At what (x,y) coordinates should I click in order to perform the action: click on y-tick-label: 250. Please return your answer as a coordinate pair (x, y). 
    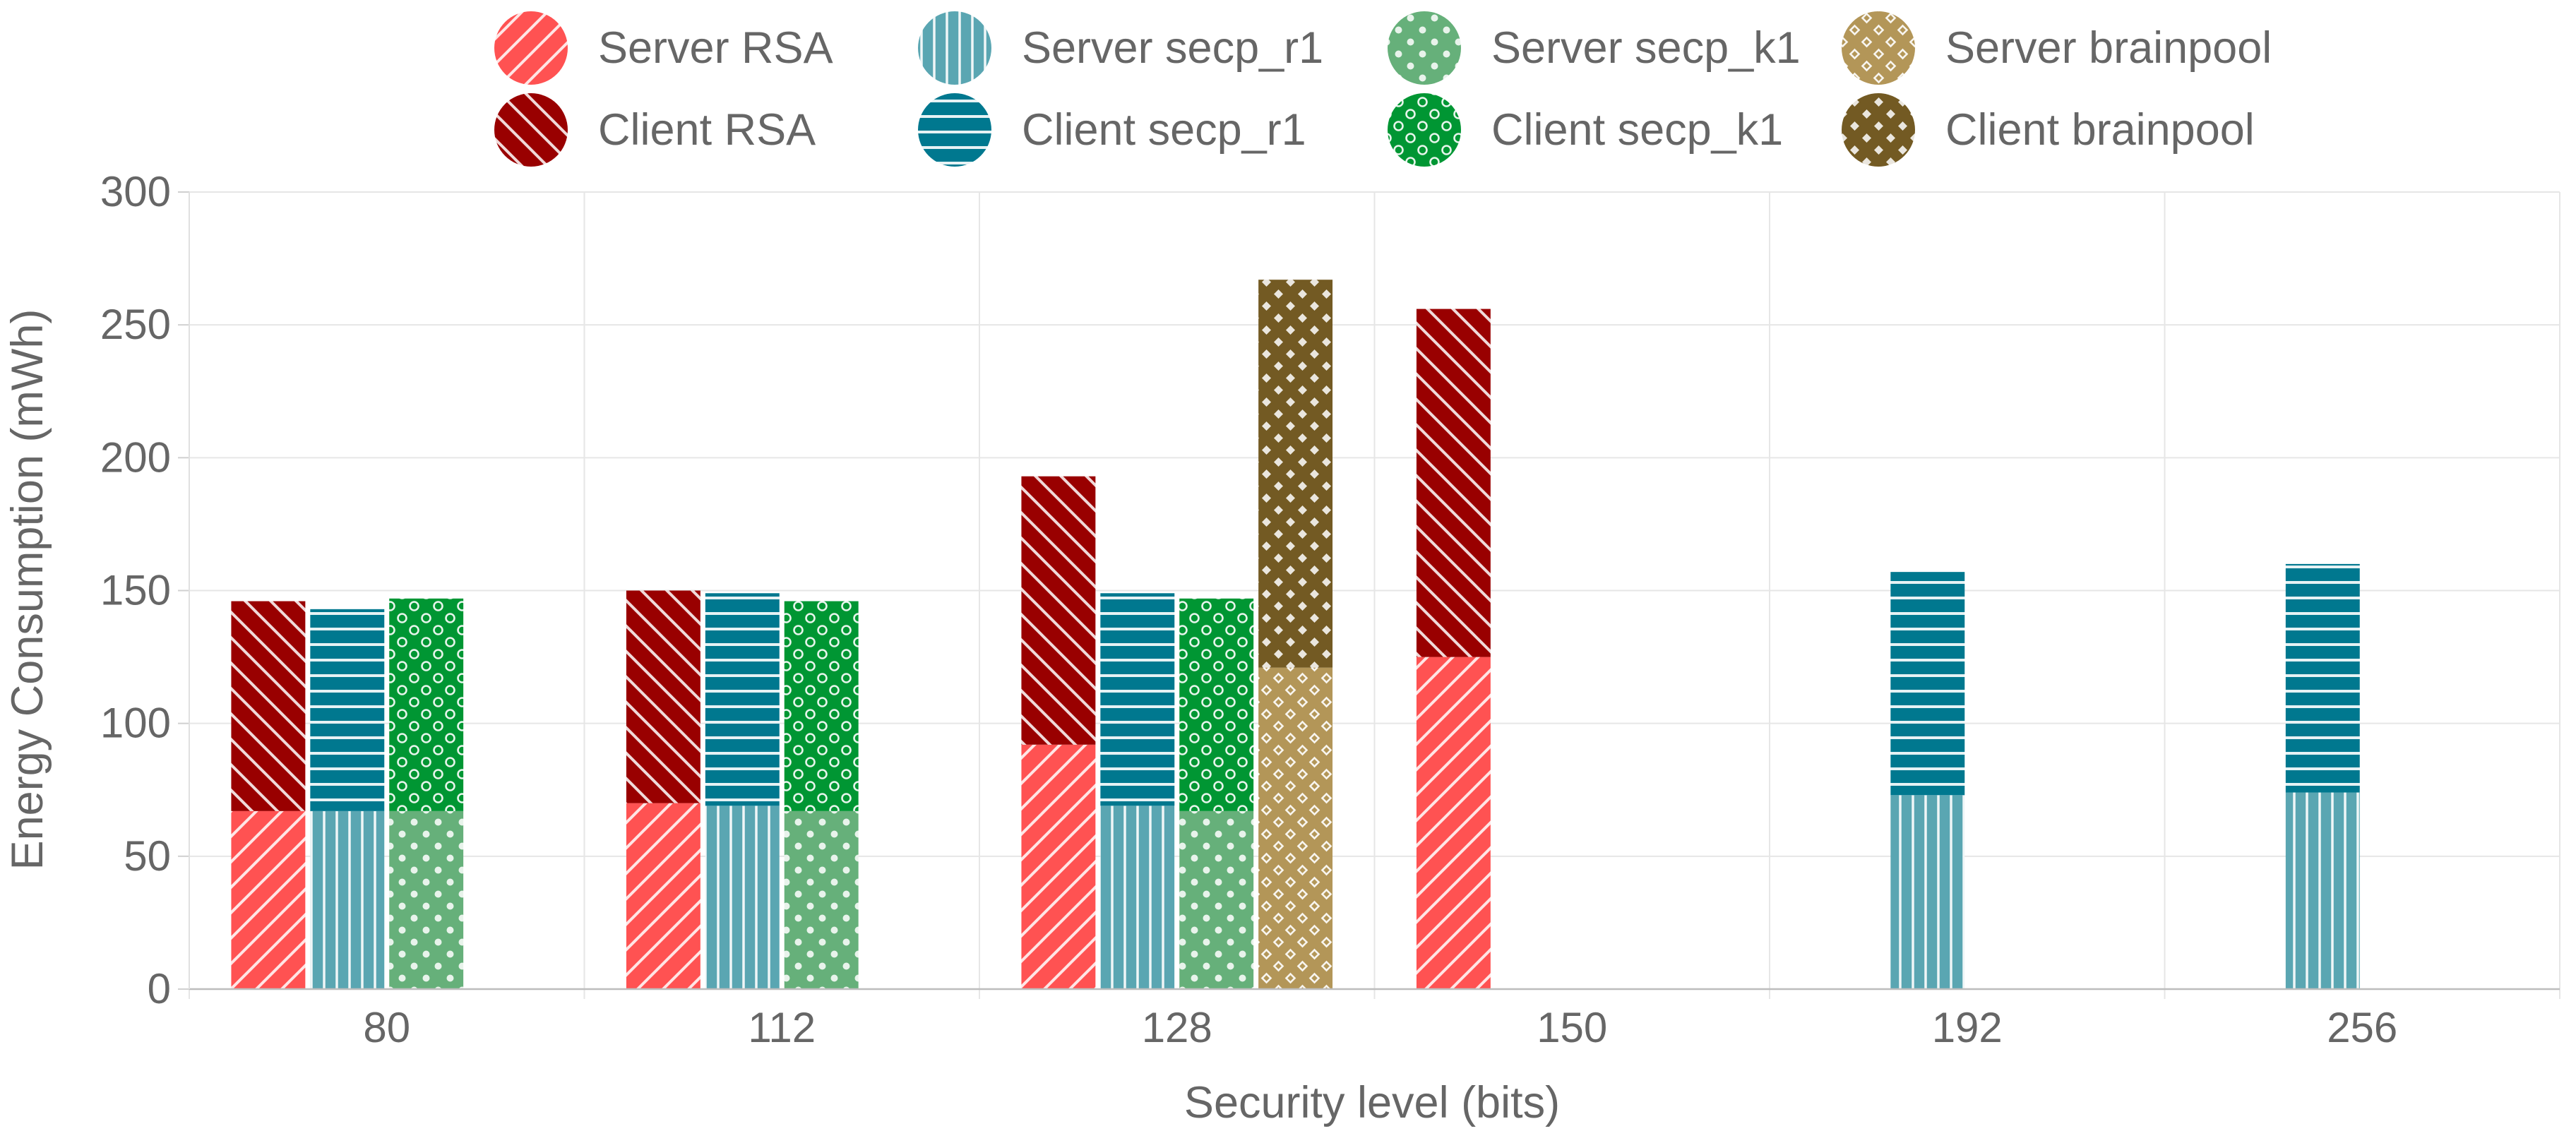
    Looking at the image, I should click on (135, 324).